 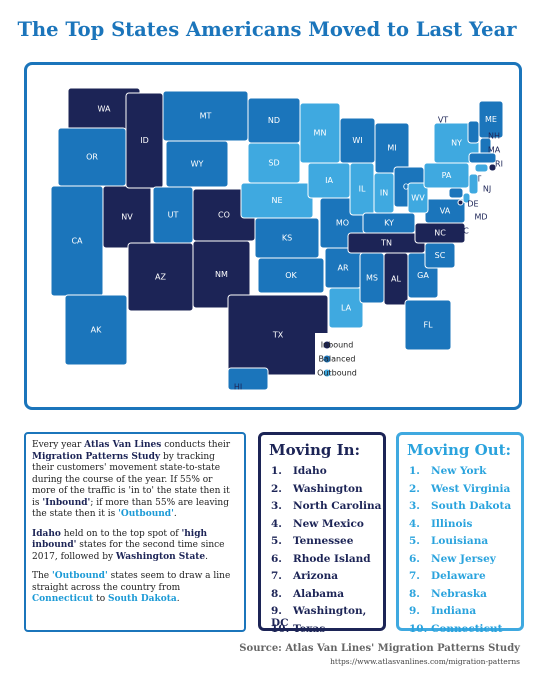 I want to click on state-label: CO, so click(x=224, y=215).